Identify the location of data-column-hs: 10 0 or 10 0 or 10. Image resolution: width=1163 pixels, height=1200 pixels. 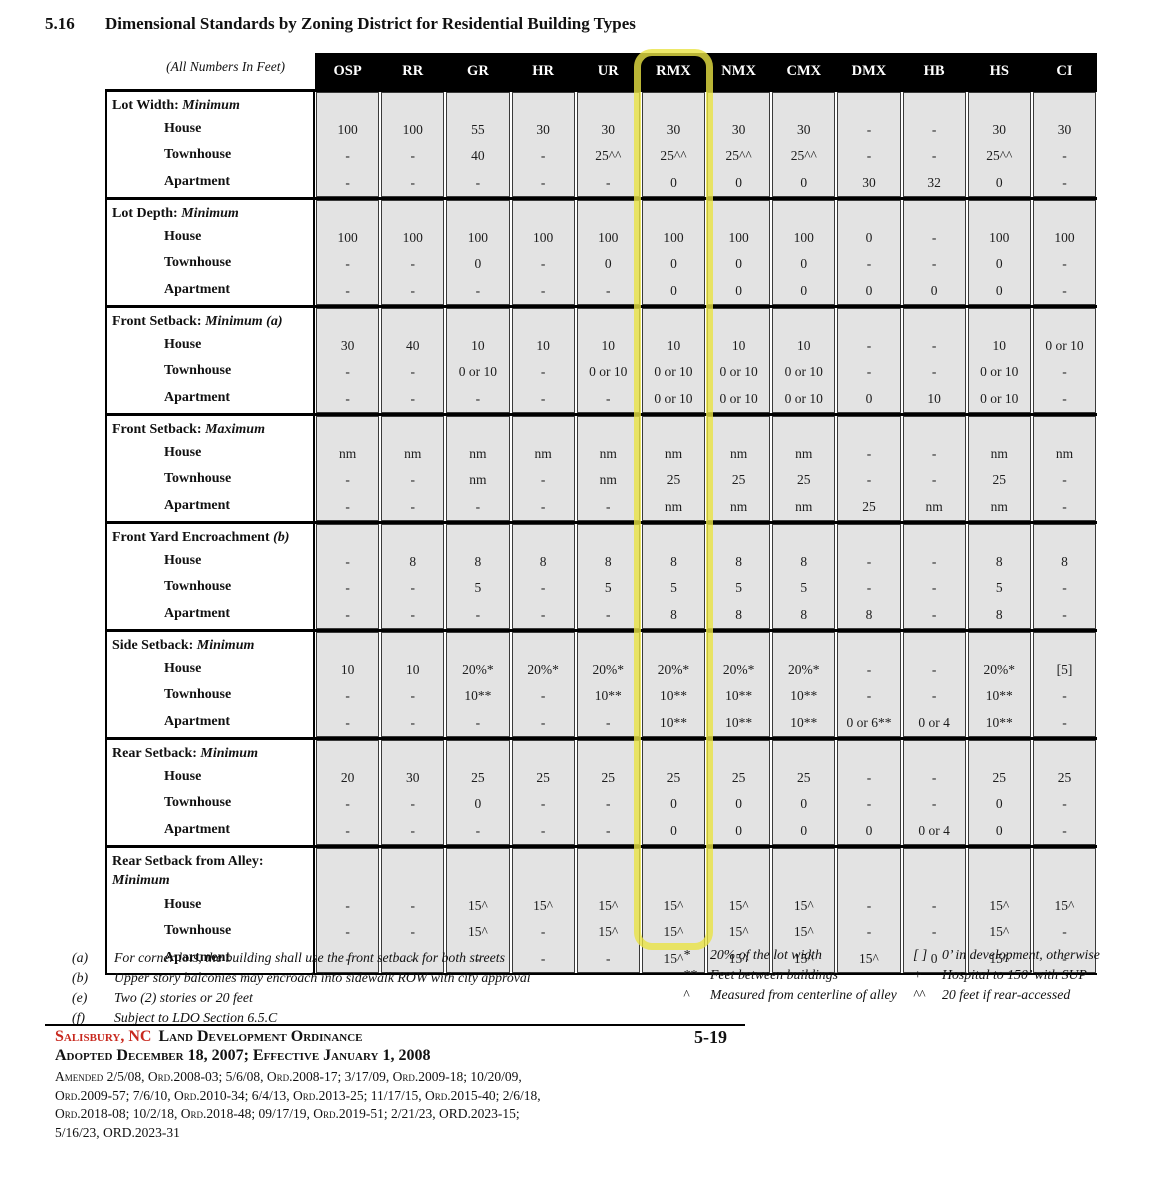
(999, 360).